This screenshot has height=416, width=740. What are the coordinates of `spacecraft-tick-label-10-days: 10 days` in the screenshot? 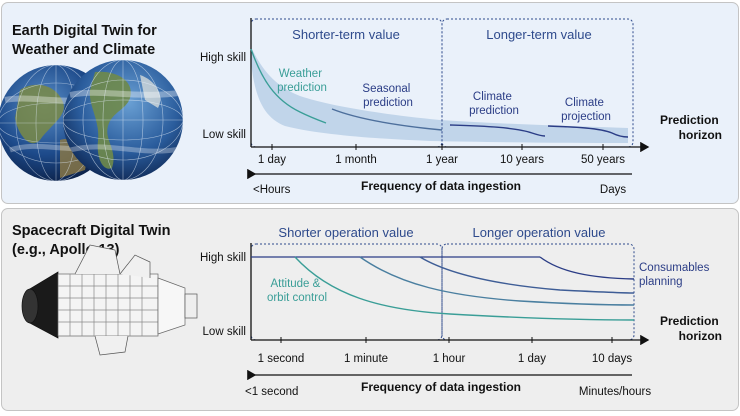 It's located at (612, 359).